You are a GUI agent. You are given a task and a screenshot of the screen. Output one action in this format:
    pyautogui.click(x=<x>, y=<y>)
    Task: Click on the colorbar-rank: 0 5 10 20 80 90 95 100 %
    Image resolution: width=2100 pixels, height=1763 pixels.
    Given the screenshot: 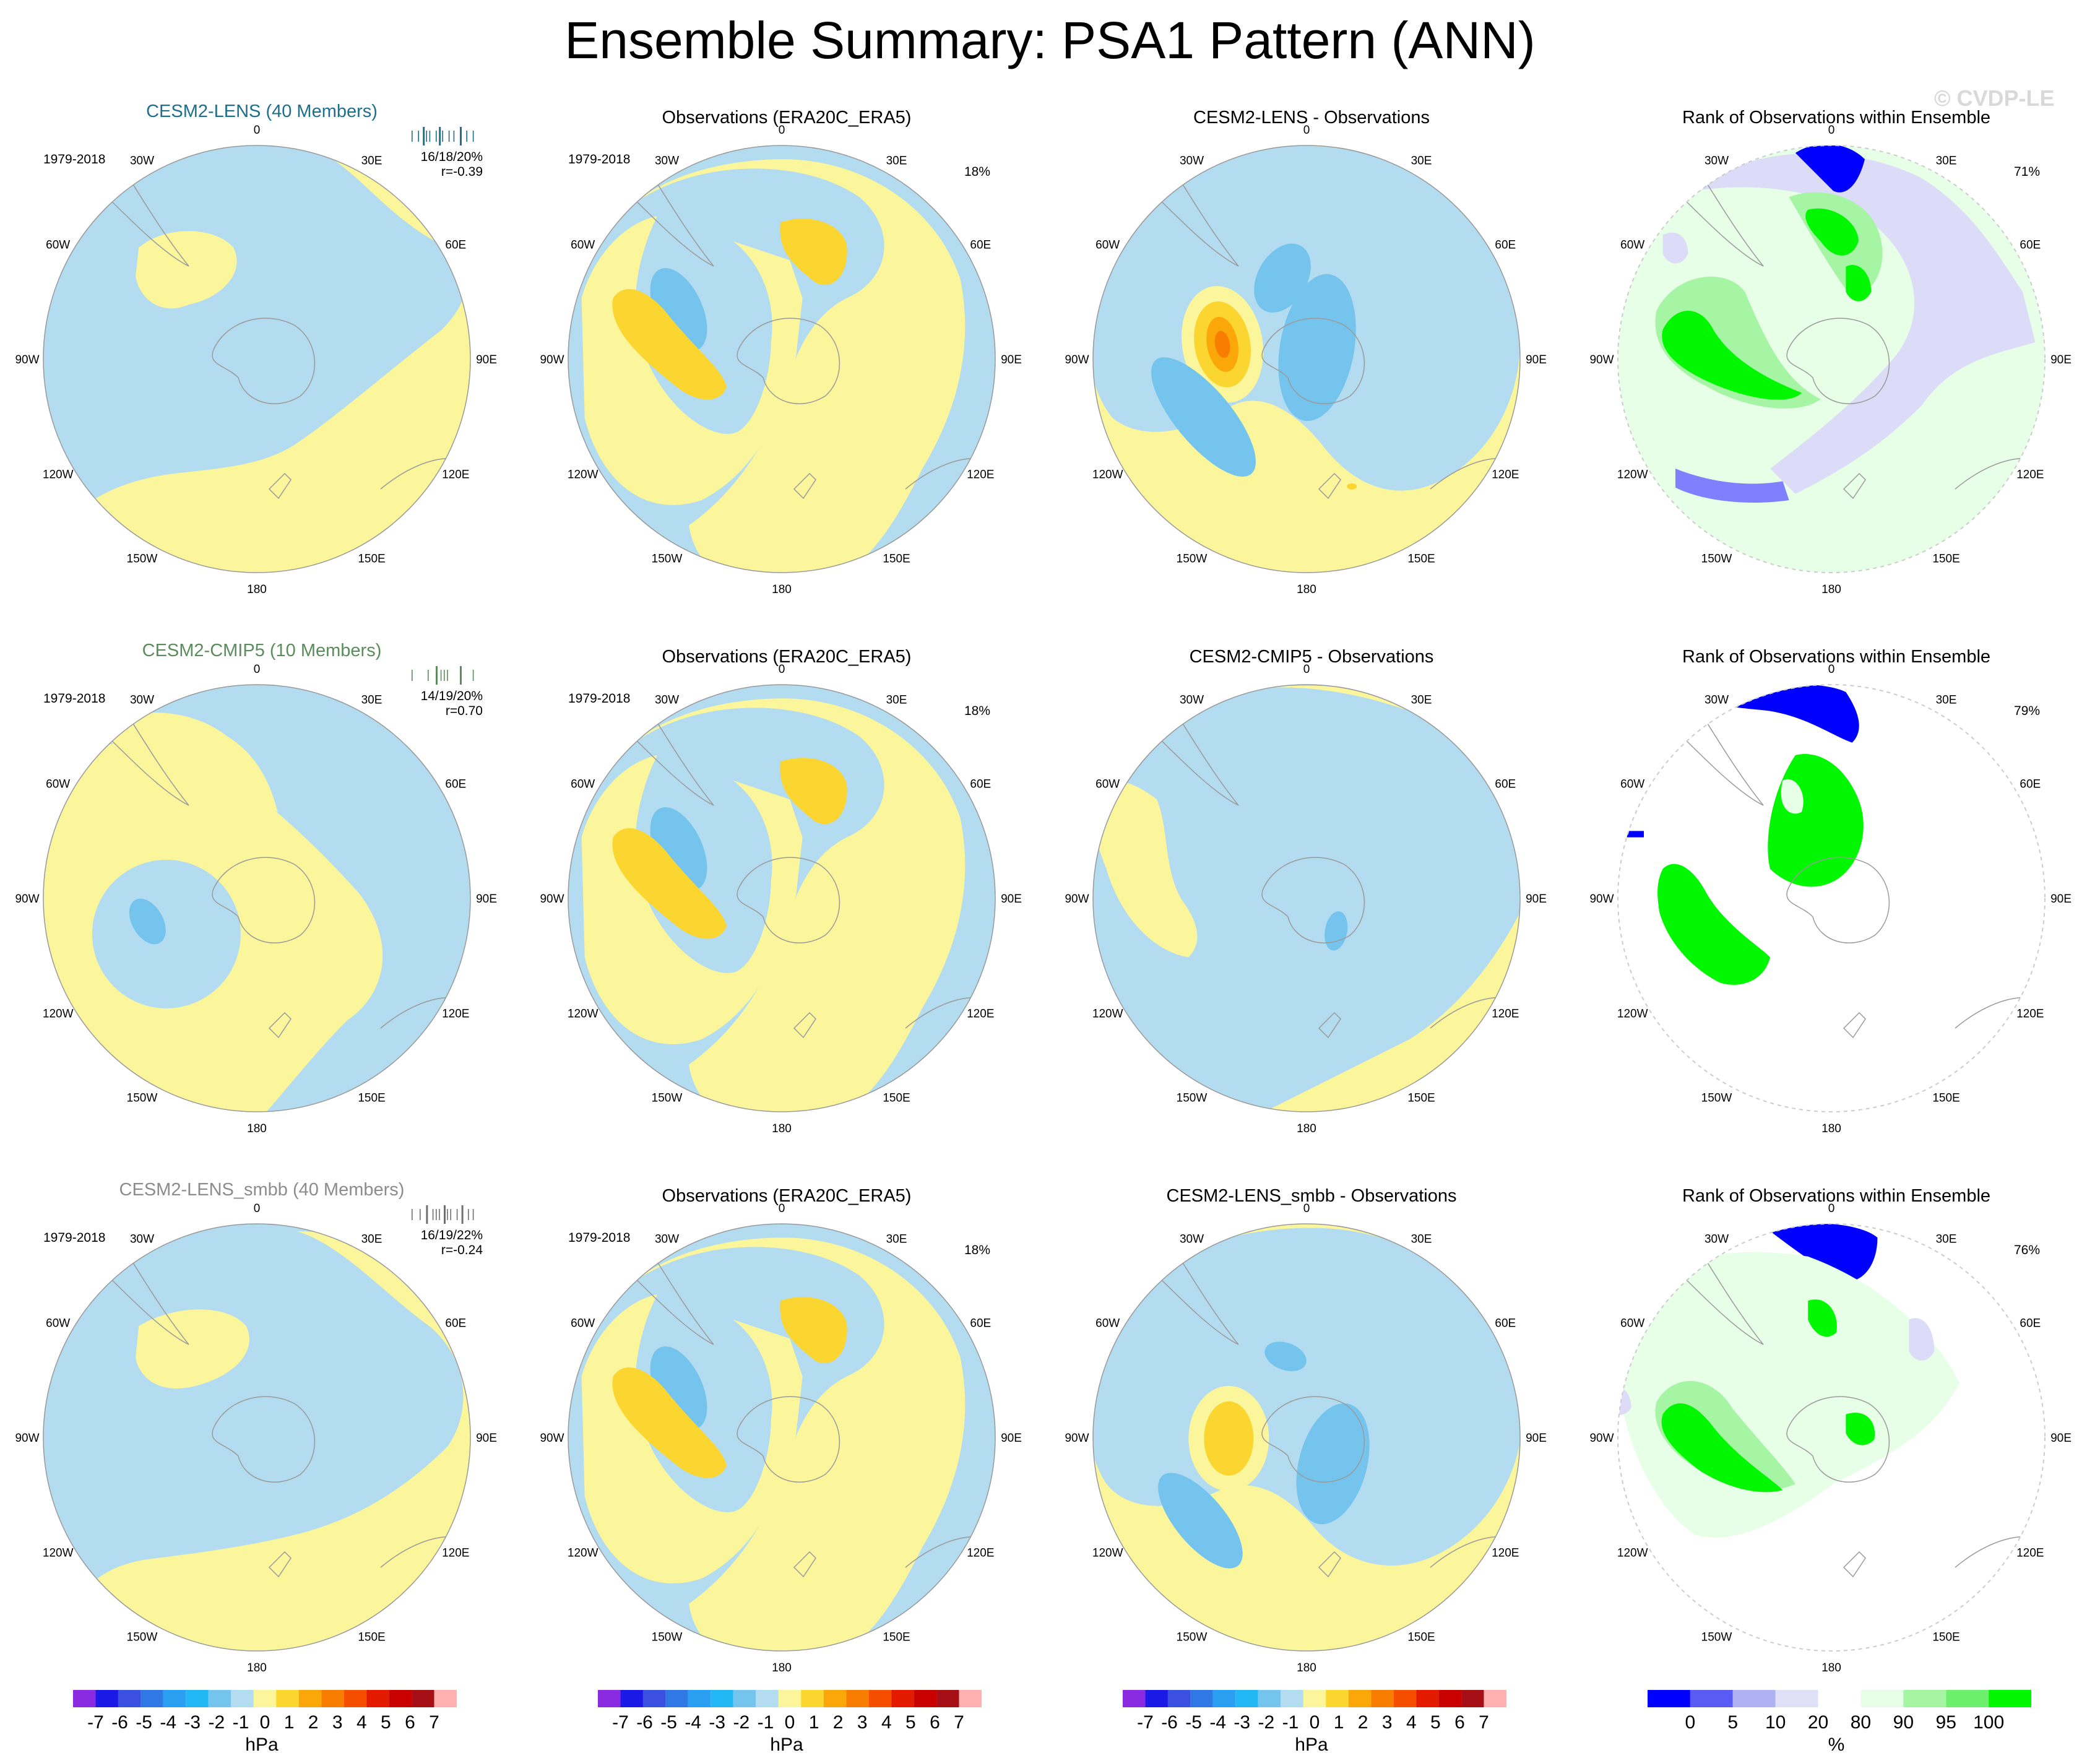 What is the action you would take?
    pyautogui.click(x=1836, y=1724)
    